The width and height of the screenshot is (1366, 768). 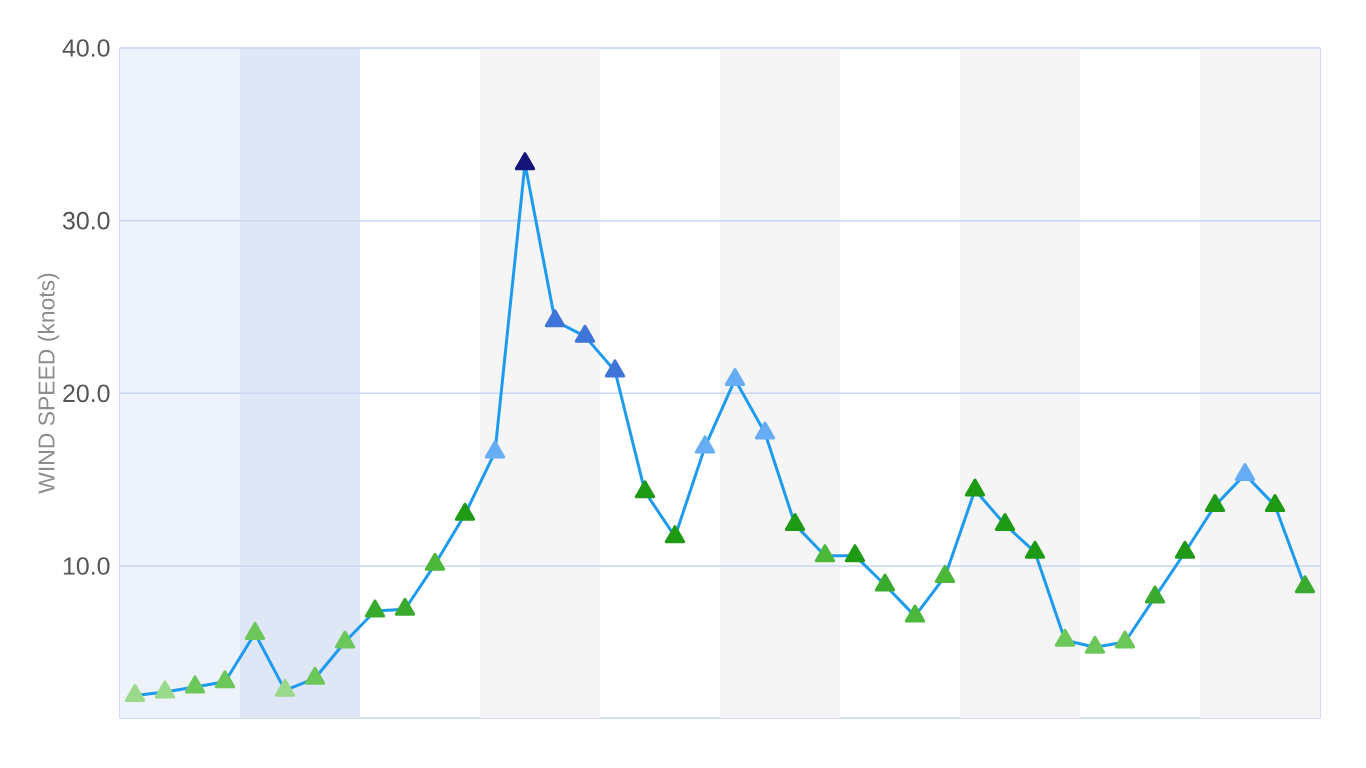 I want to click on y-tick-label: 40.0, so click(x=86, y=48).